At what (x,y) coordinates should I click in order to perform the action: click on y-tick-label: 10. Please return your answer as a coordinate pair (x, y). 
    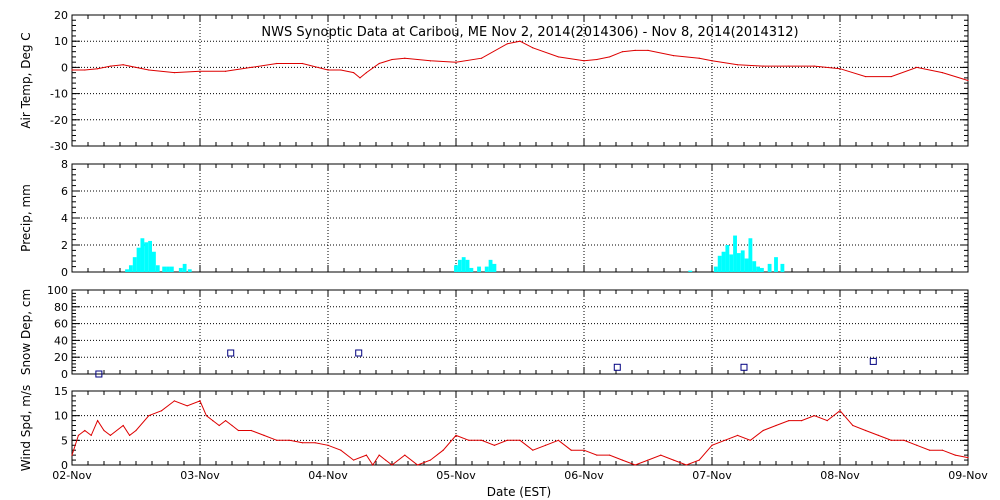
    Looking at the image, I should click on (61, 416).